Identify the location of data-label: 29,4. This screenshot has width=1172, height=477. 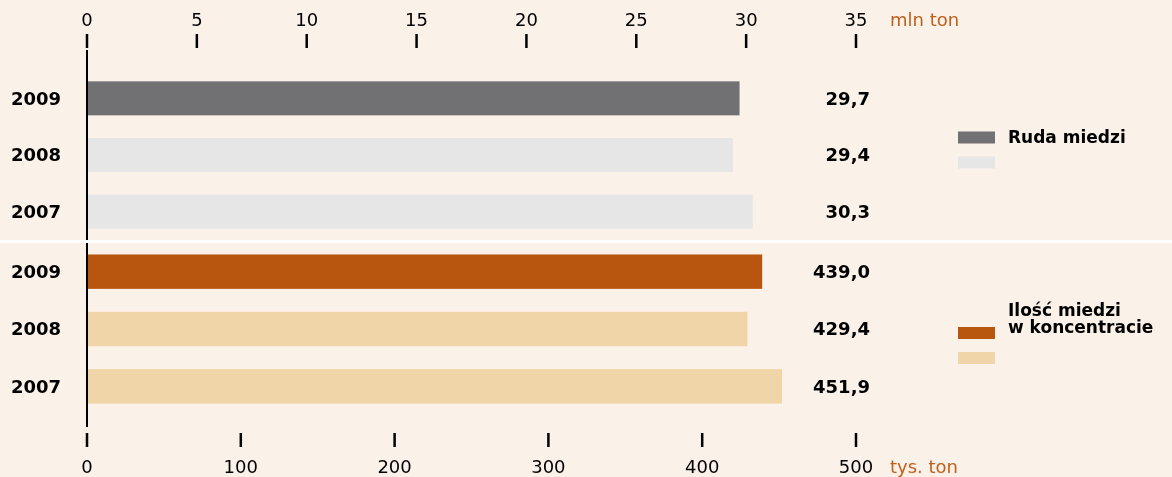
(847, 155).